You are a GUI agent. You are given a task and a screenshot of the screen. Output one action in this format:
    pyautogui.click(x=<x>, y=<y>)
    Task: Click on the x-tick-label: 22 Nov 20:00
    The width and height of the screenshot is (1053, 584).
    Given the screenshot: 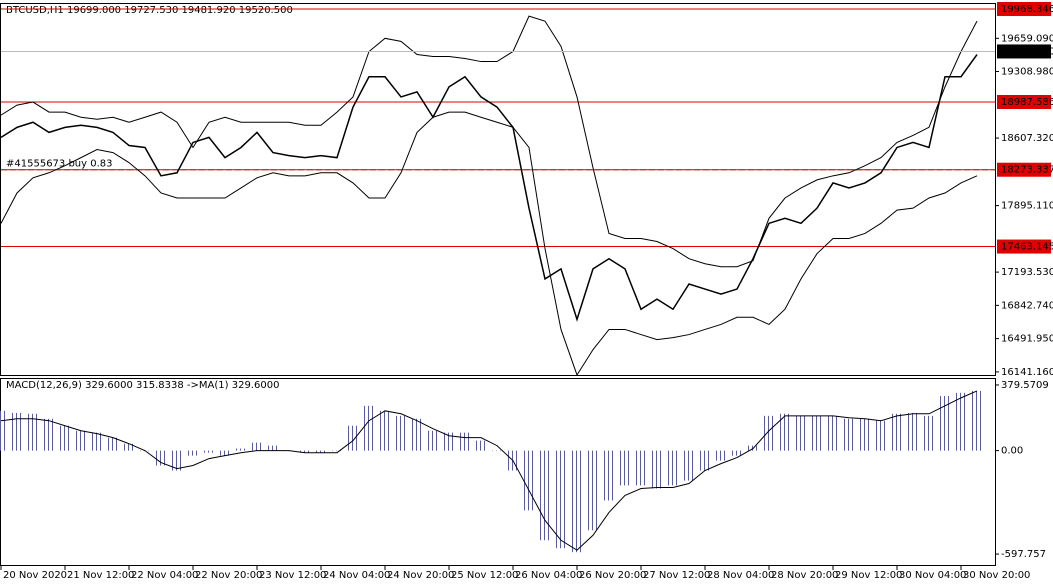 What is the action you would take?
    pyautogui.click(x=228, y=575)
    